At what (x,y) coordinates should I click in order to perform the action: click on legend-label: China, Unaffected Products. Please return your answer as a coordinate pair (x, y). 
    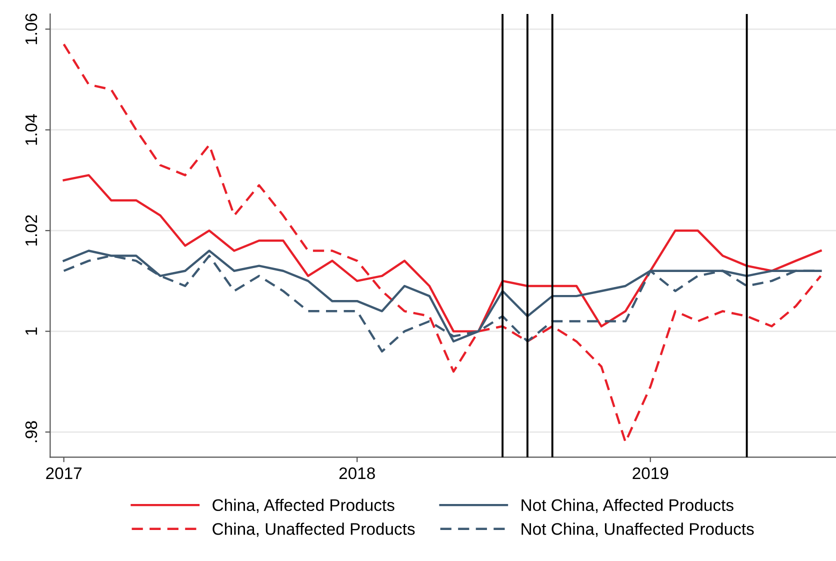
    Looking at the image, I should click on (313, 529).